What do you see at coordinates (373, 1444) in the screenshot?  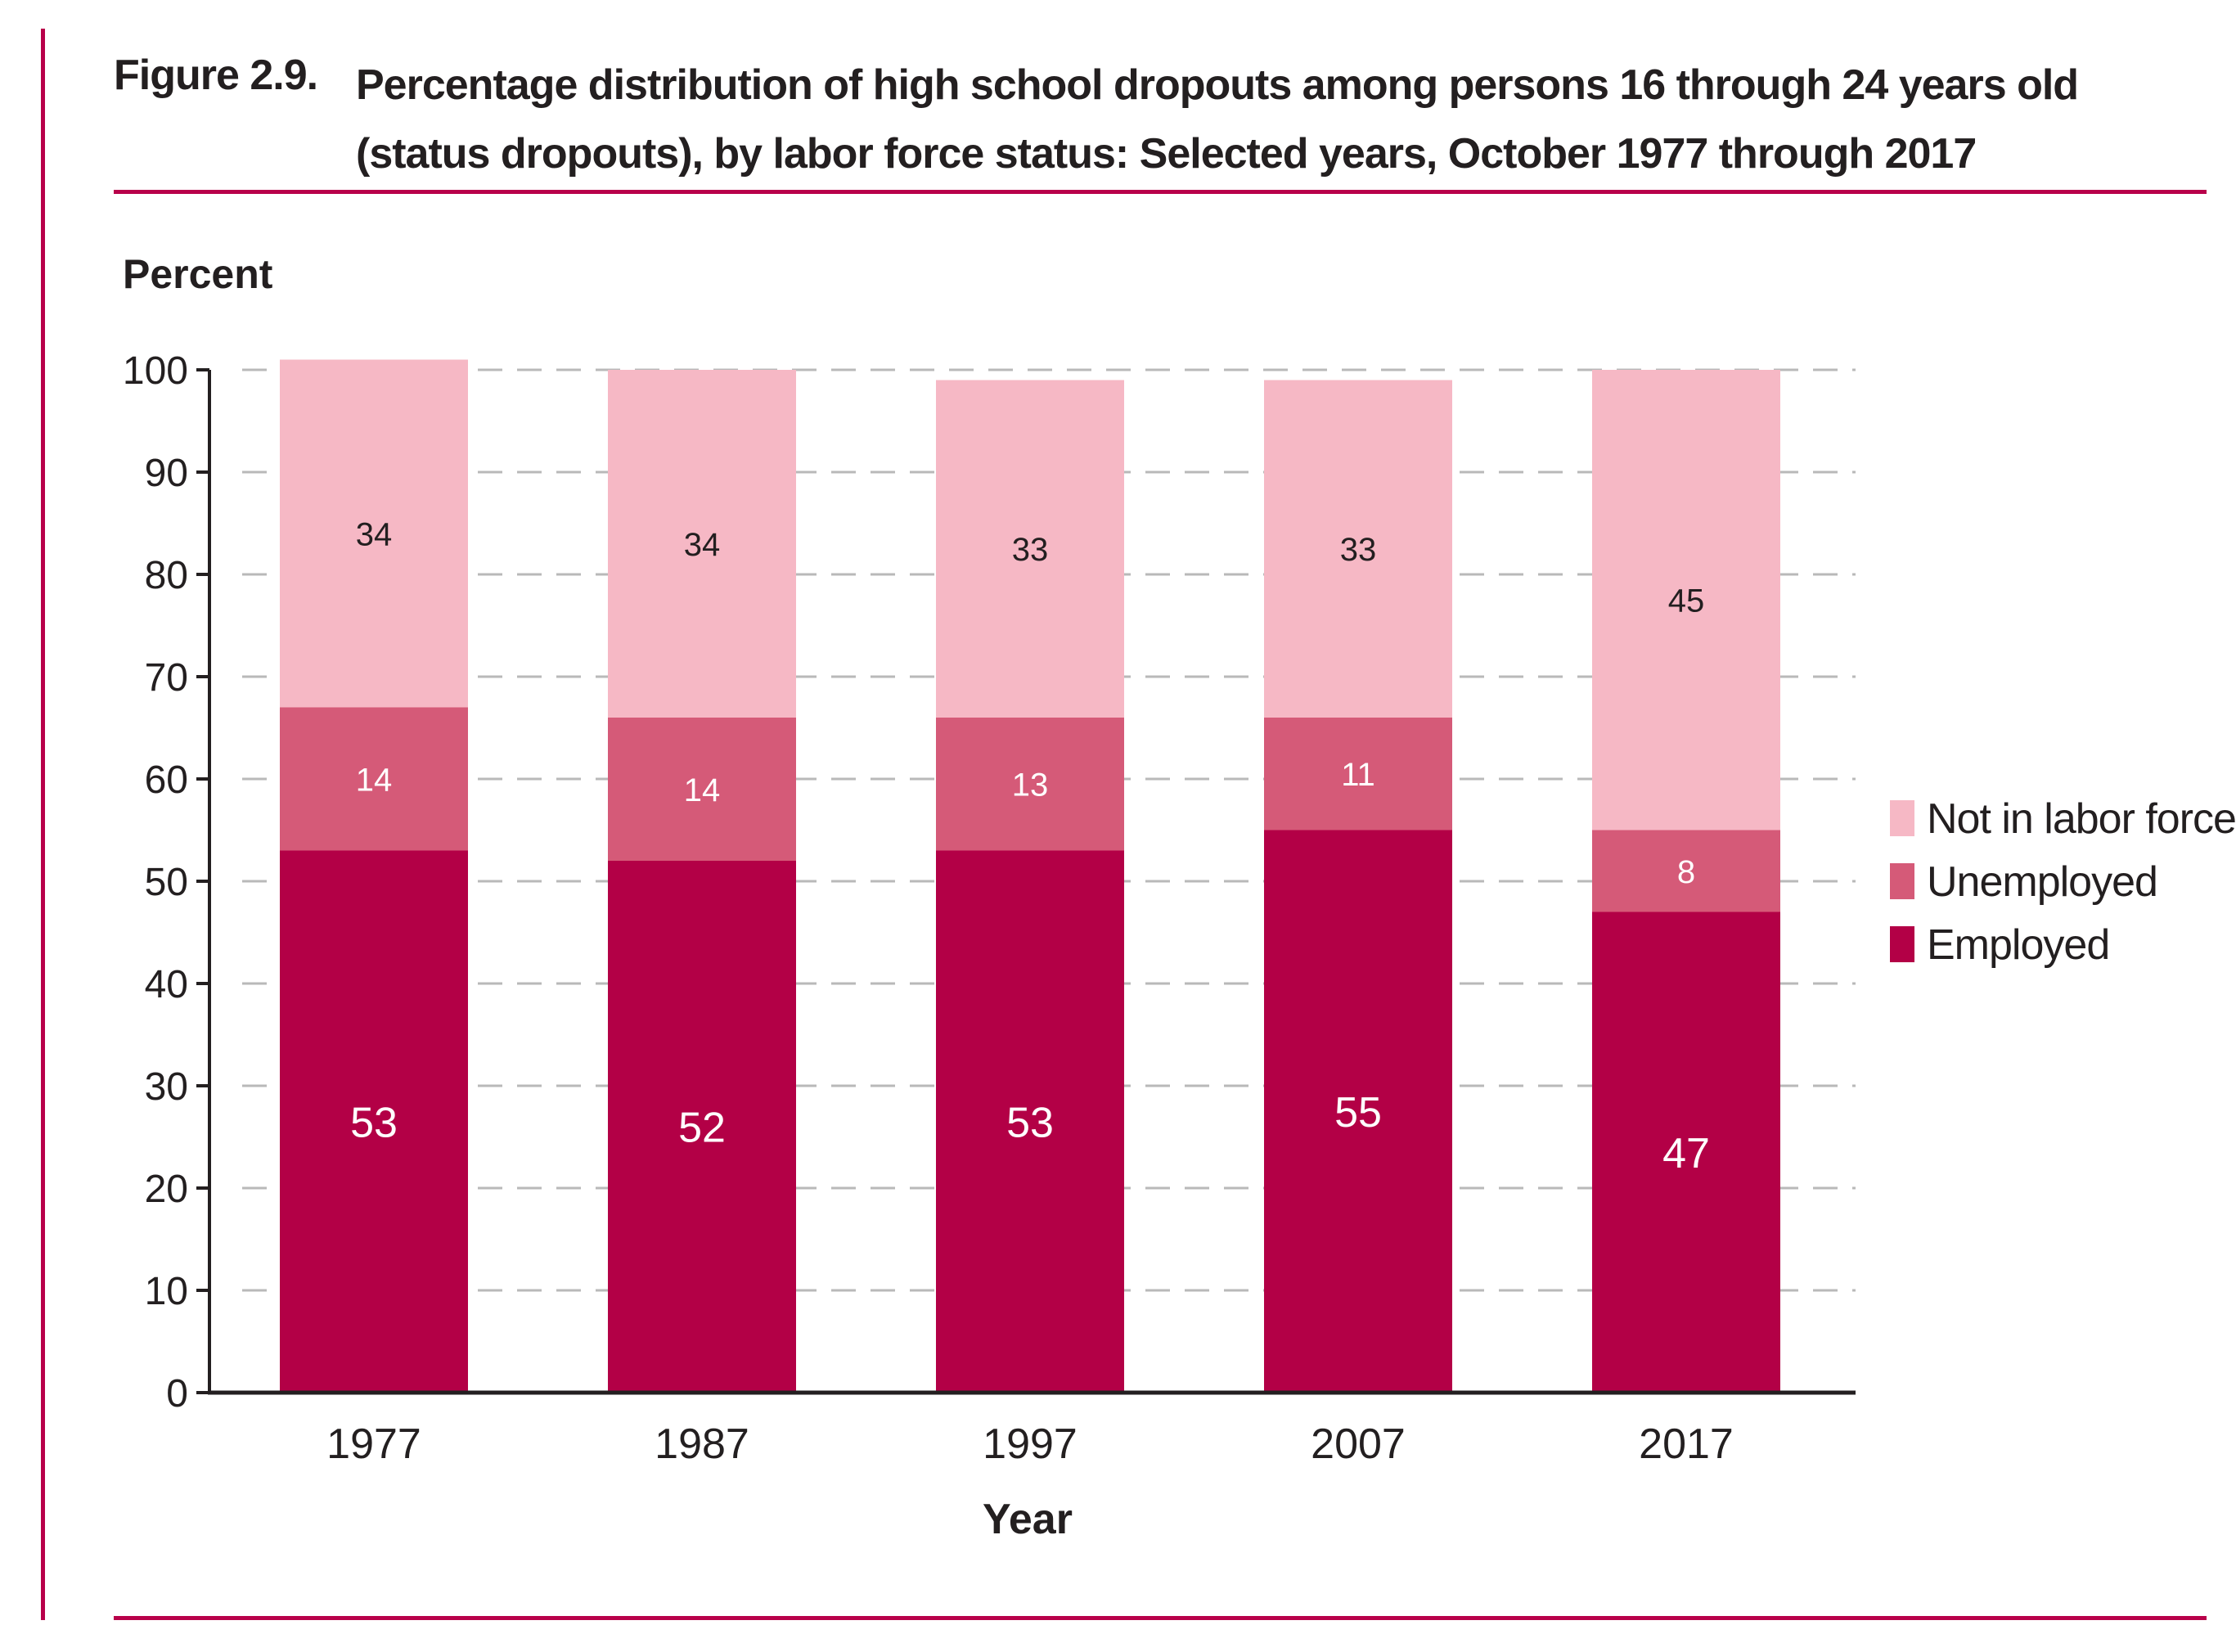 I see `x-tick-label: 1977` at bounding box center [373, 1444].